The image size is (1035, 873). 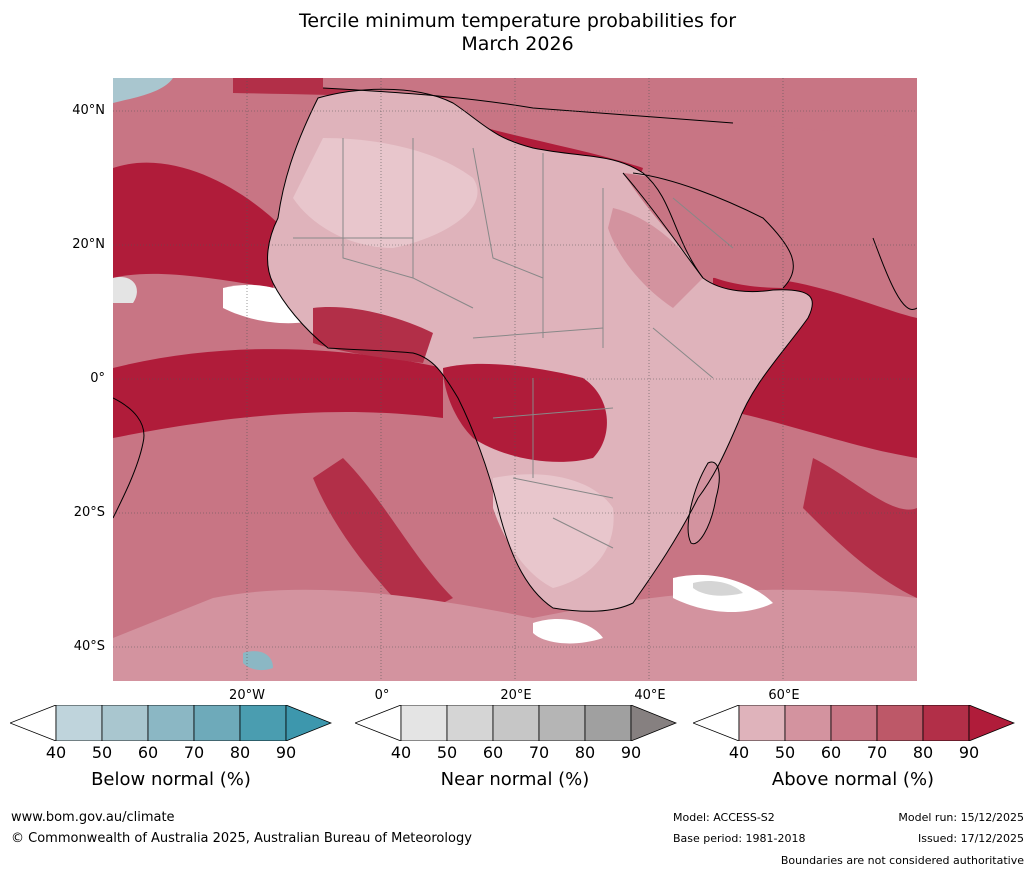 What do you see at coordinates (923, 752) in the screenshot?
I see `tick-above-80: 80` at bounding box center [923, 752].